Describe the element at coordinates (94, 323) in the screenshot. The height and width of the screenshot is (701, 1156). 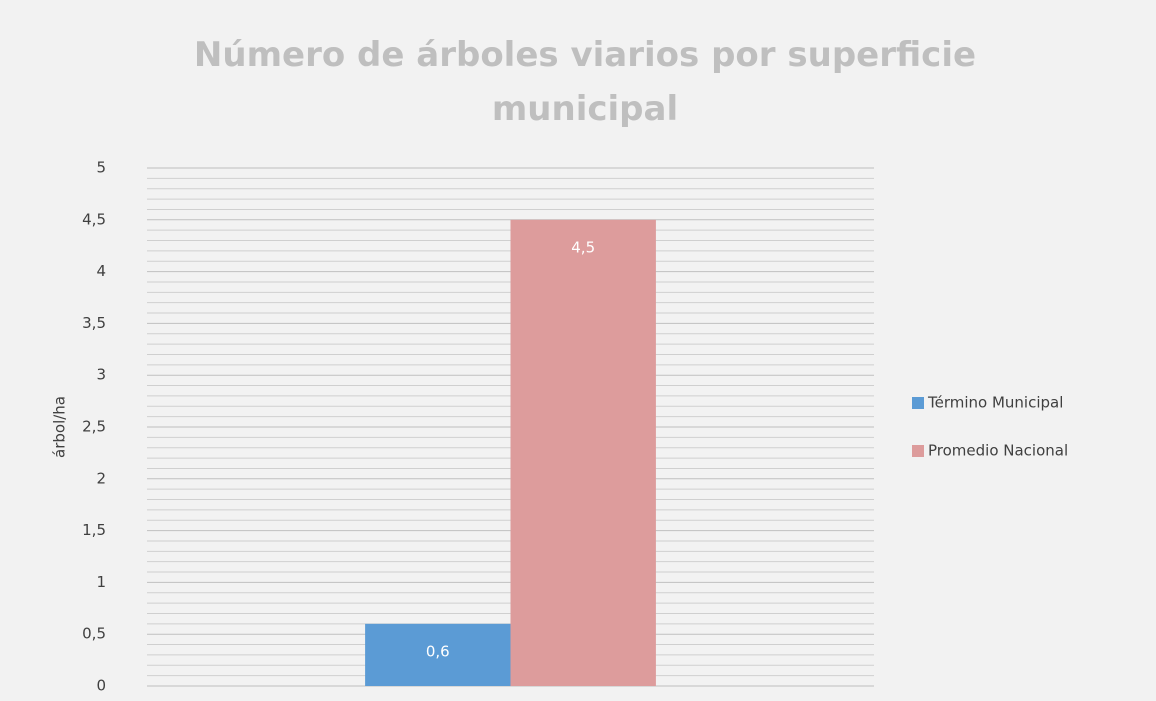
I see `y-tick-label: 3,5` at that location.